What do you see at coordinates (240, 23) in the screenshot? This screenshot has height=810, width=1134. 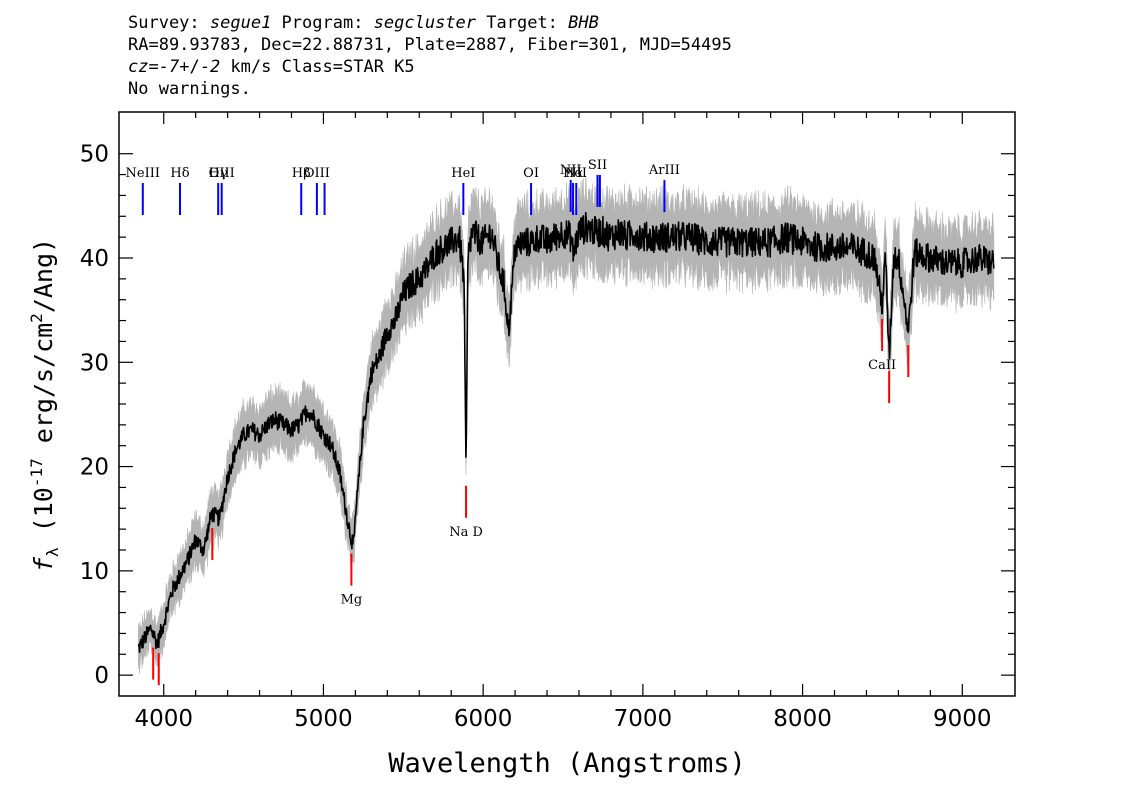 I see `header-survey-segment: segue1` at bounding box center [240, 23].